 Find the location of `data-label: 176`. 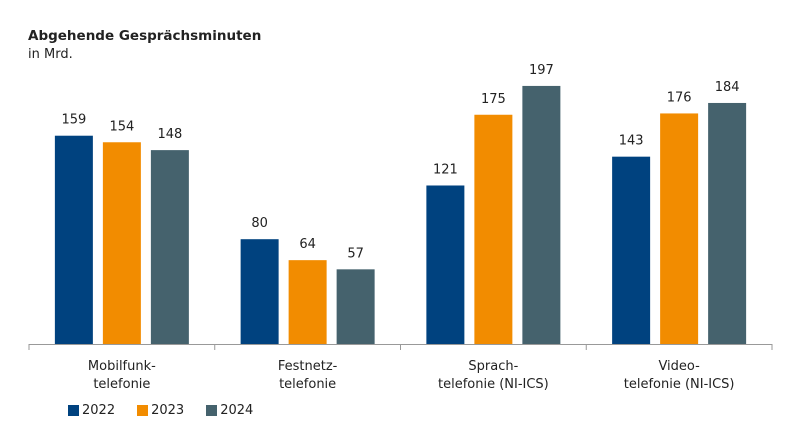

data-label: 176 is located at coordinates (679, 97).